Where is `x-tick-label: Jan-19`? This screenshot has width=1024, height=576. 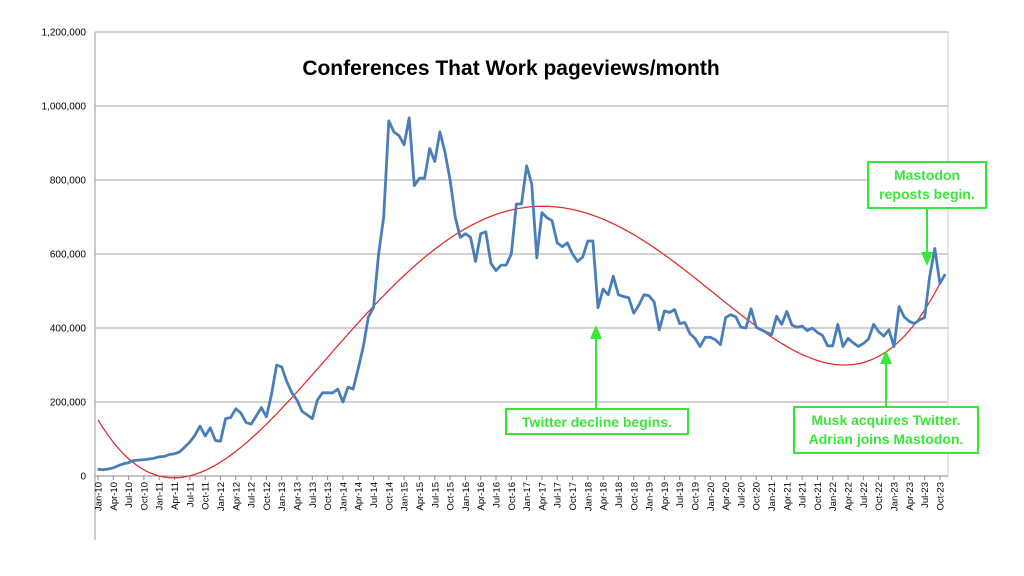 x-tick-label: Jan-19 is located at coordinates (650, 496).